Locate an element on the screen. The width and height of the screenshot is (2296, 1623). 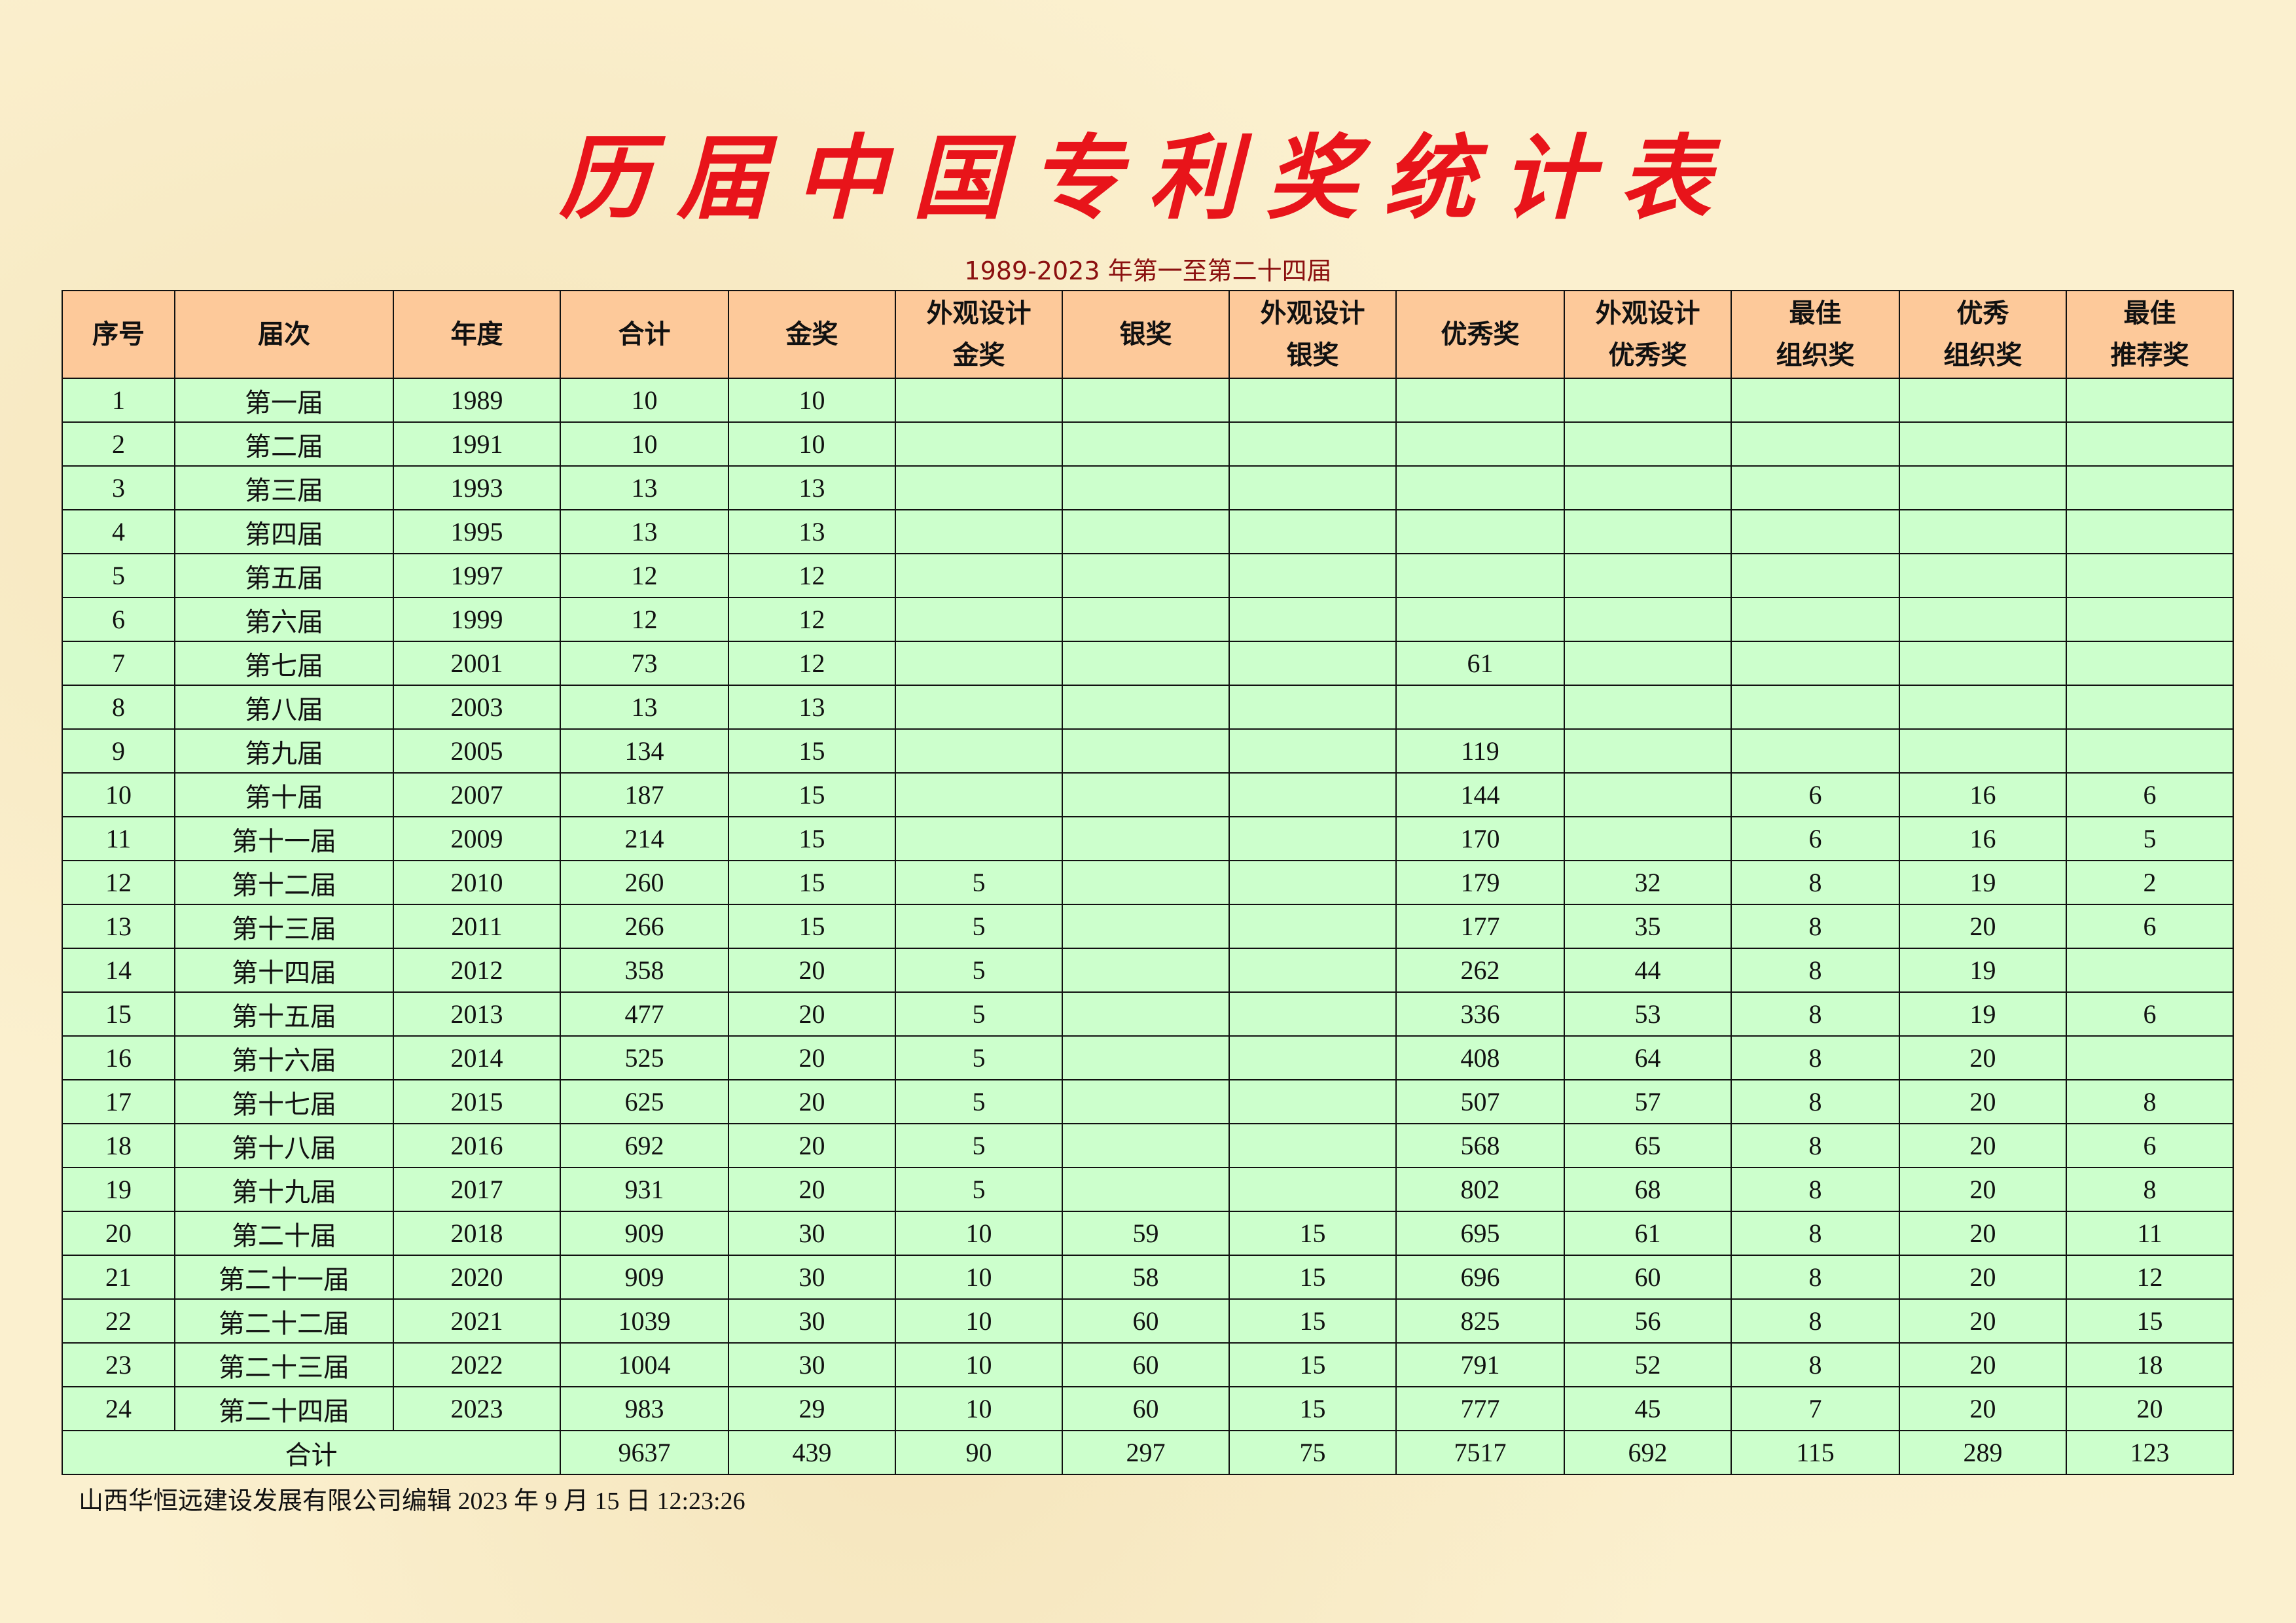
total-cell: 9637 is located at coordinates (644, 1452).